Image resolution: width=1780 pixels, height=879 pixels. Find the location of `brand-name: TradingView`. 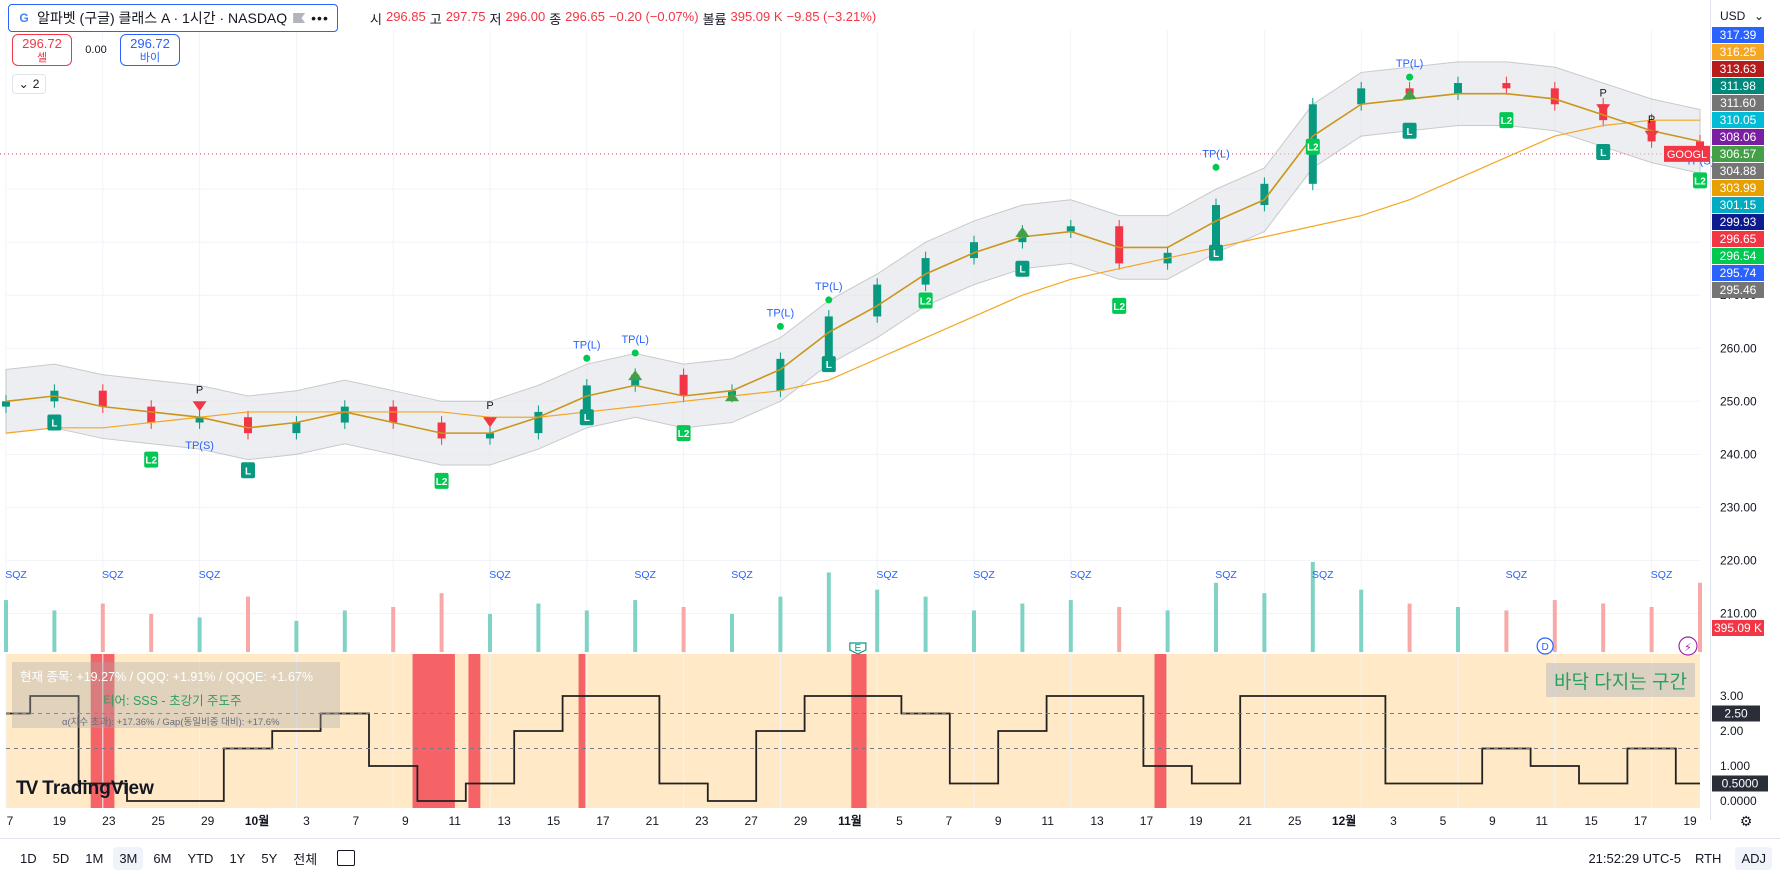

brand-name: TradingView is located at coordinates (98, 788).